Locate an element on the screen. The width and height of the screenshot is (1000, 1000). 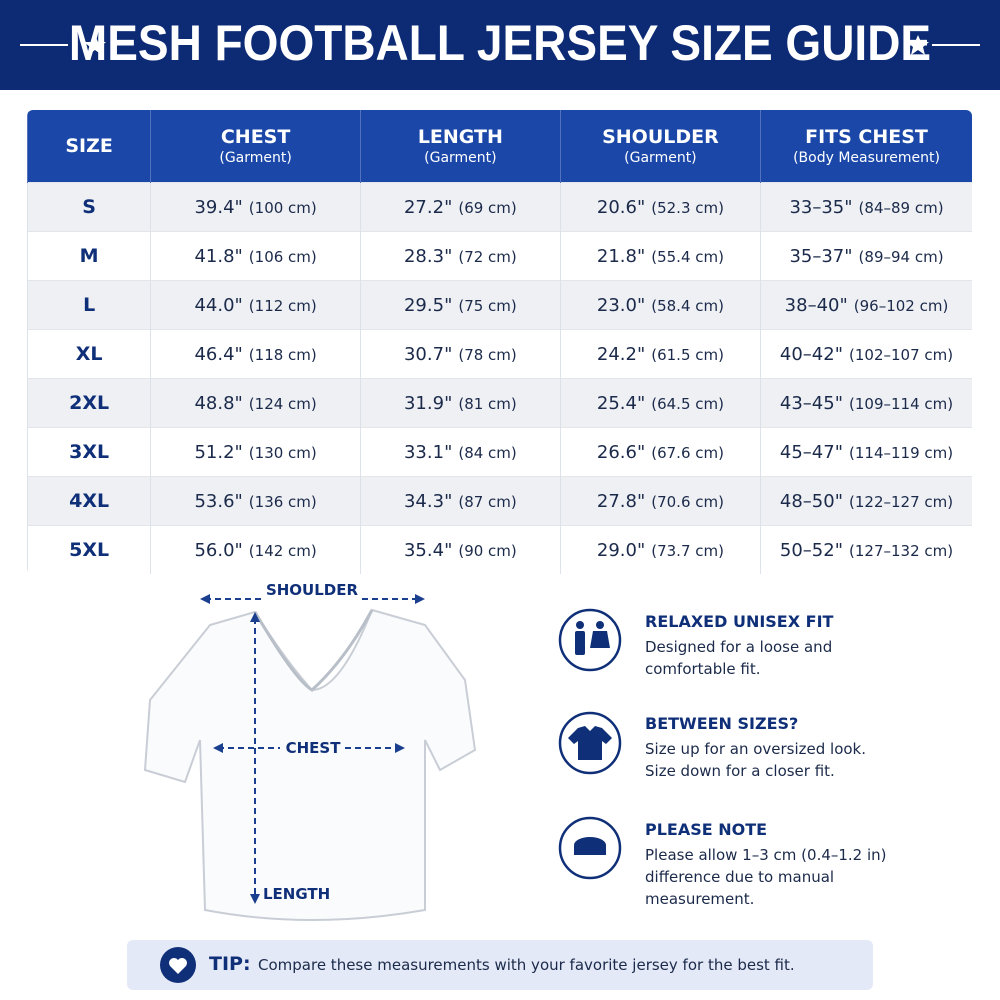
measure-cell: 38–40" (96–102 cm) is located at coordinates (866, 305).